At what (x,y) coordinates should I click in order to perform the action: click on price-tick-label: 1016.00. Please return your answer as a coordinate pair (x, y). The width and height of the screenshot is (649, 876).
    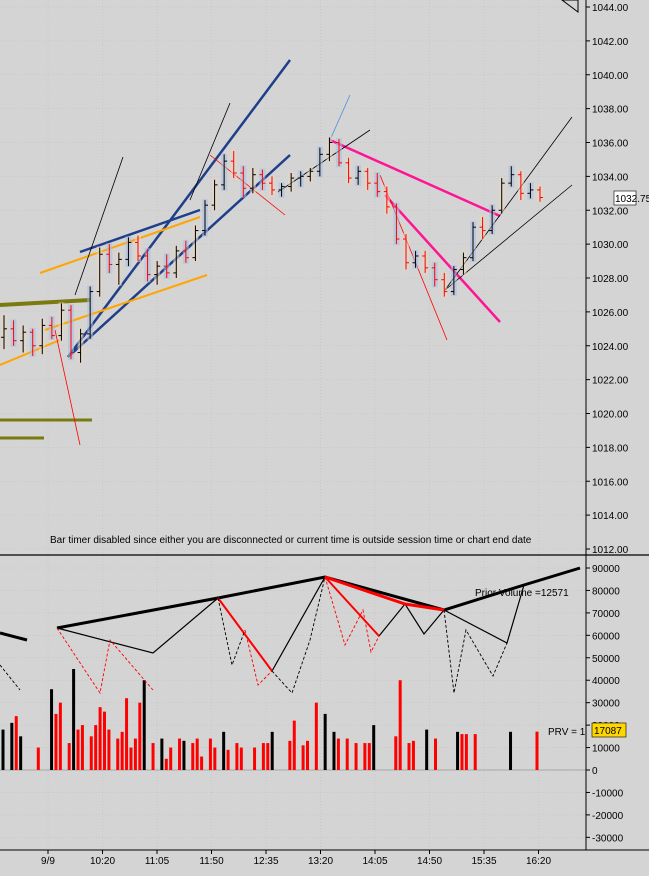
    Looking at the image, I should click on (610, 482).